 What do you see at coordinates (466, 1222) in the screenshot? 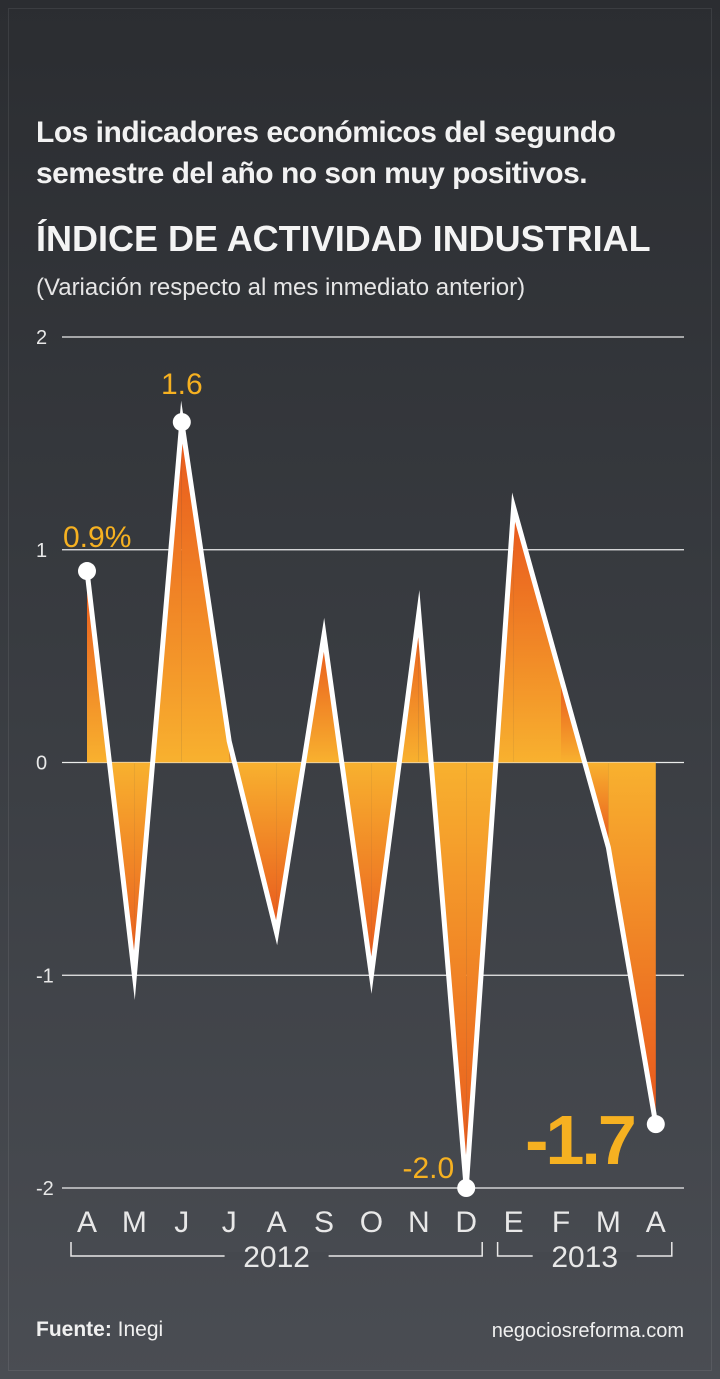
I see `x-tick-label: D` at bounding box center [466, 1222].